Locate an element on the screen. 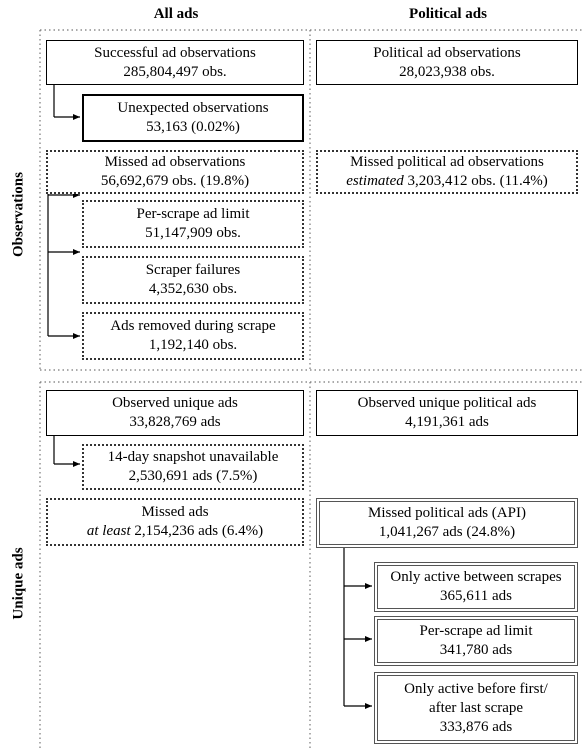  per-scrape-ads-value: 341,780 ads is located at coordinates (476, 650).